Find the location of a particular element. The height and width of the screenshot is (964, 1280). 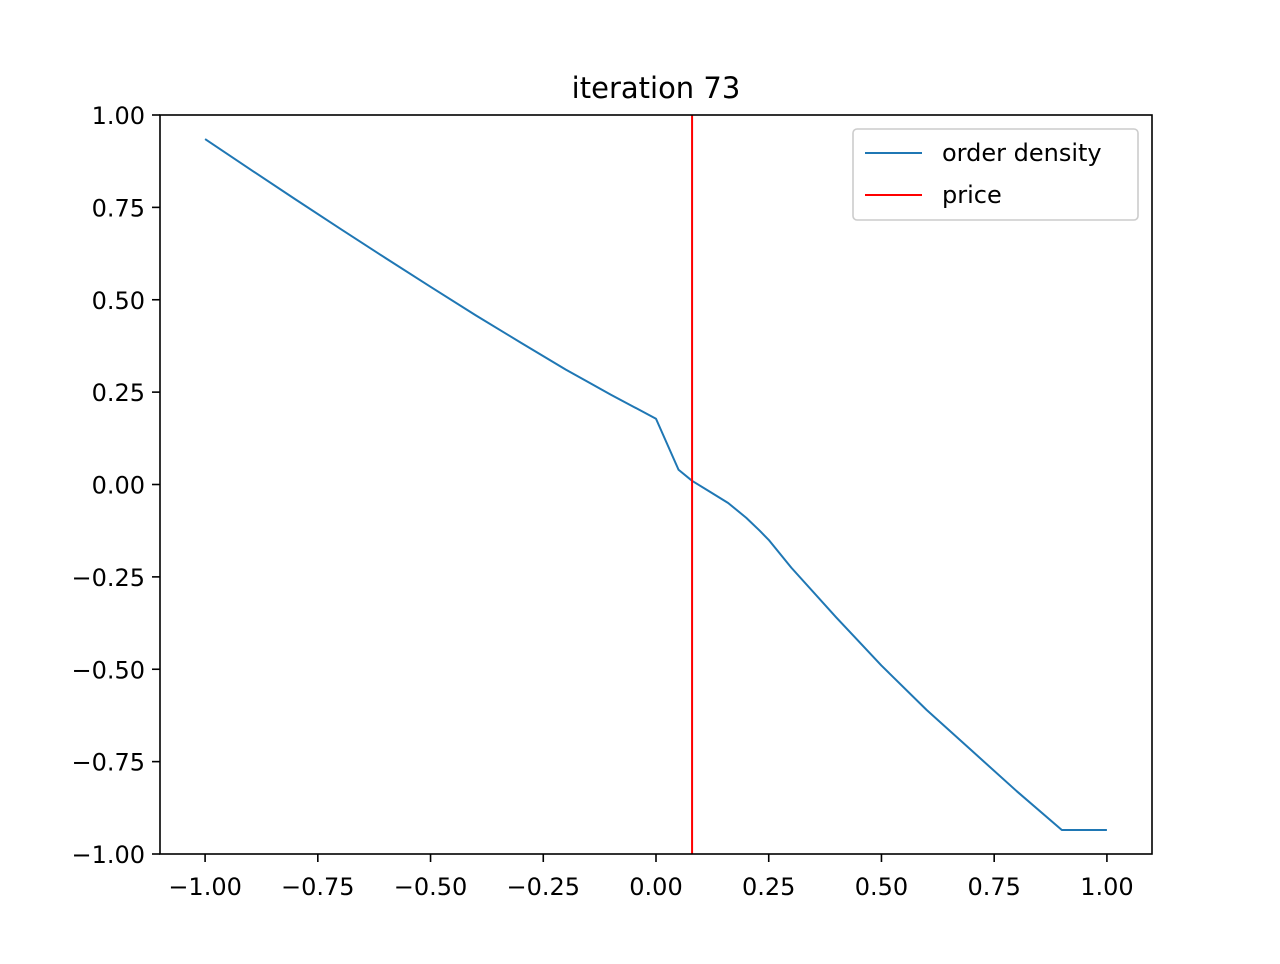

x-tick-label: −0.75 is located at coordinates (318, 887).